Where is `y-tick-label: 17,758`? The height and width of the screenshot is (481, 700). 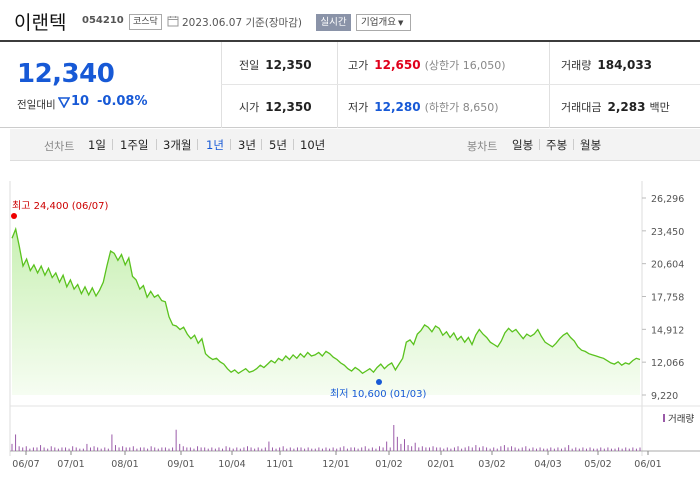
y-tick-label: 17,758 is located at coordinates (667, 298).